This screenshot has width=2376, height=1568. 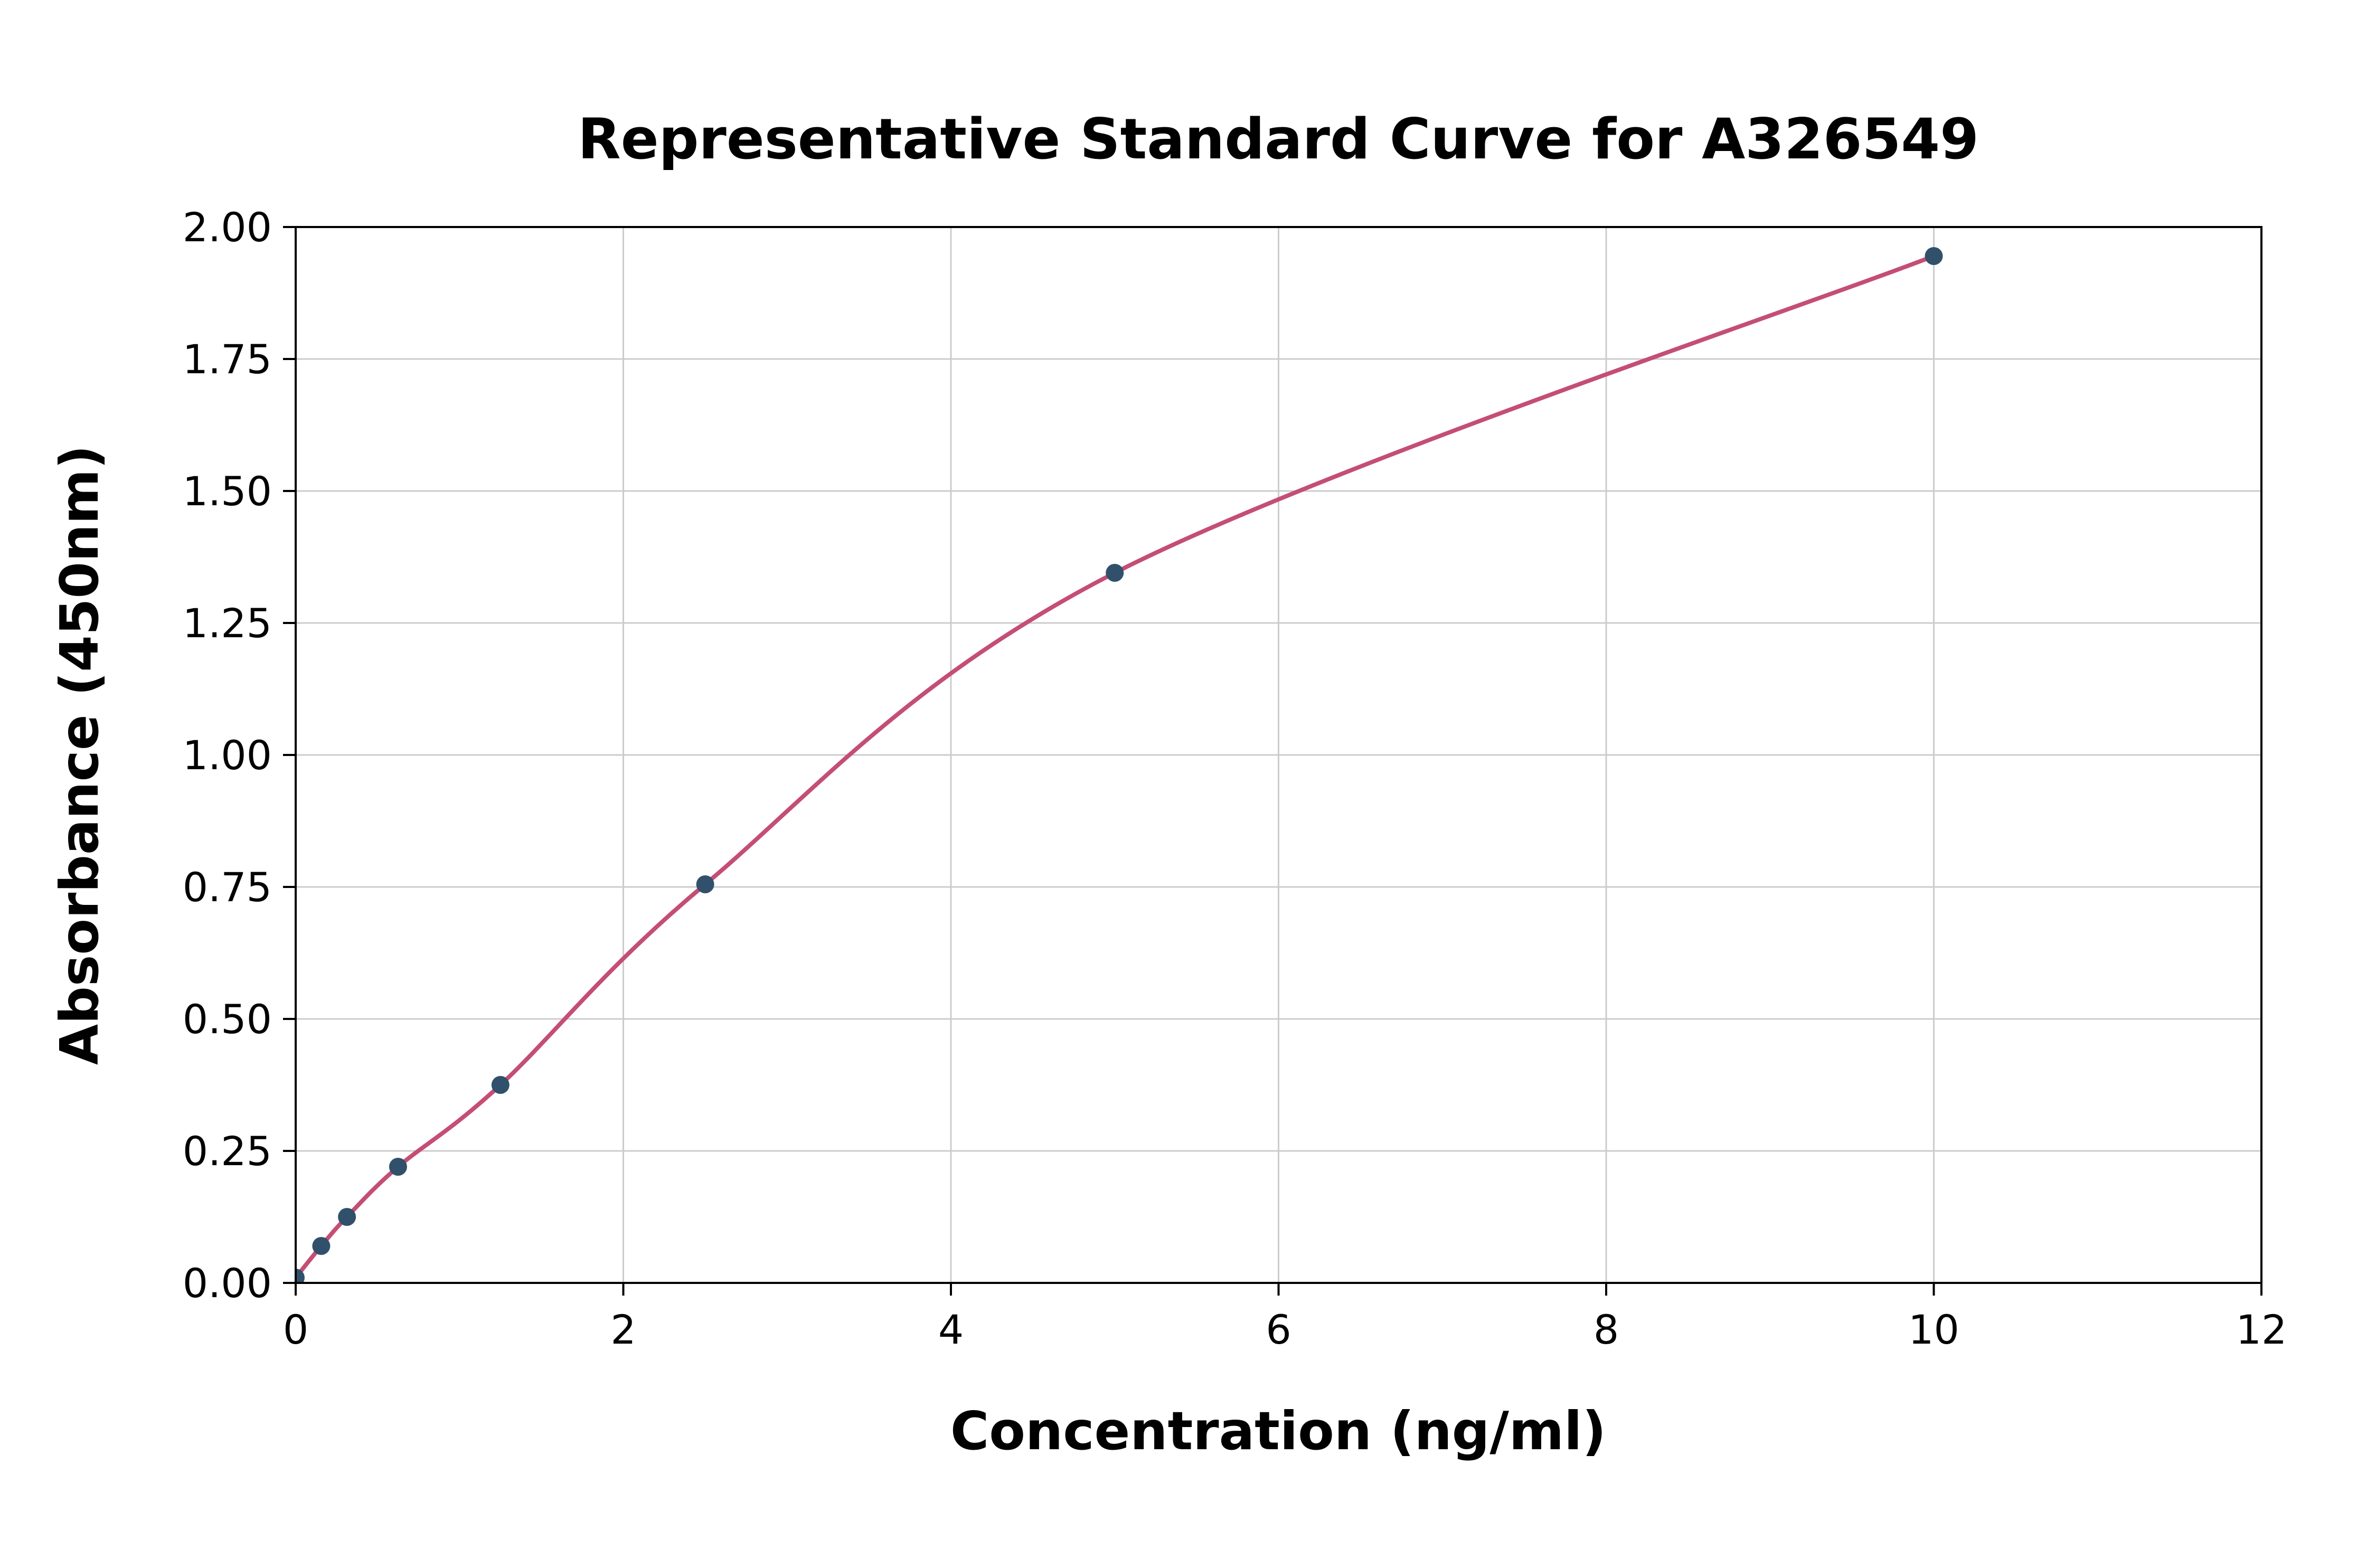 I want to click on y-tick-label: 1.25, so click(x=227, y=623).